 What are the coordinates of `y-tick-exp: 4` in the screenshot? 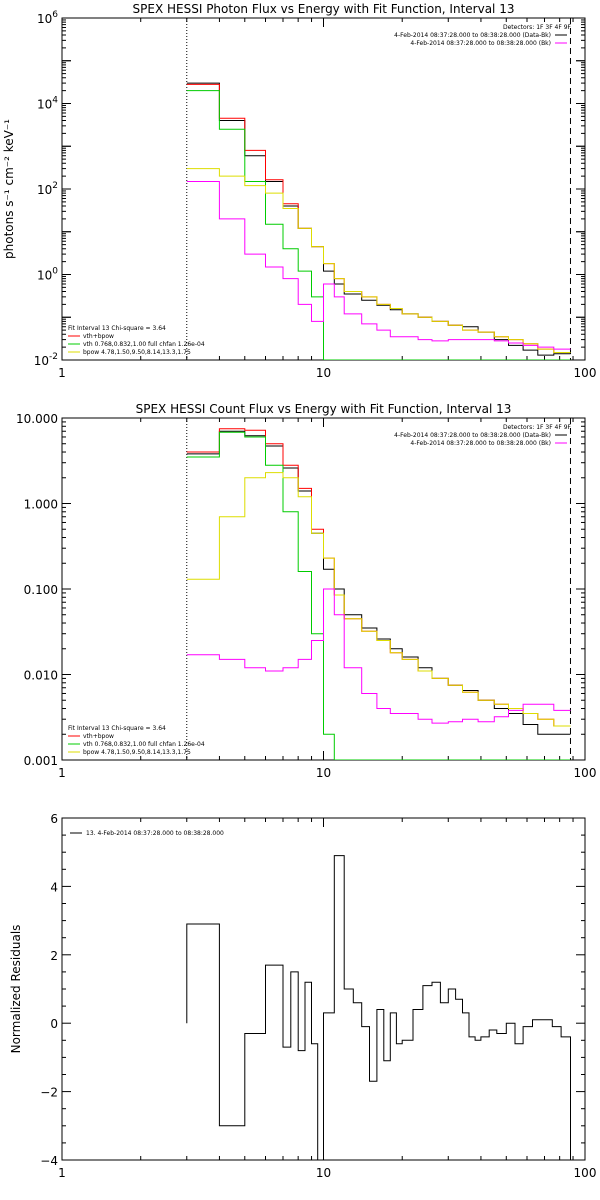 It's located at (55, 101).